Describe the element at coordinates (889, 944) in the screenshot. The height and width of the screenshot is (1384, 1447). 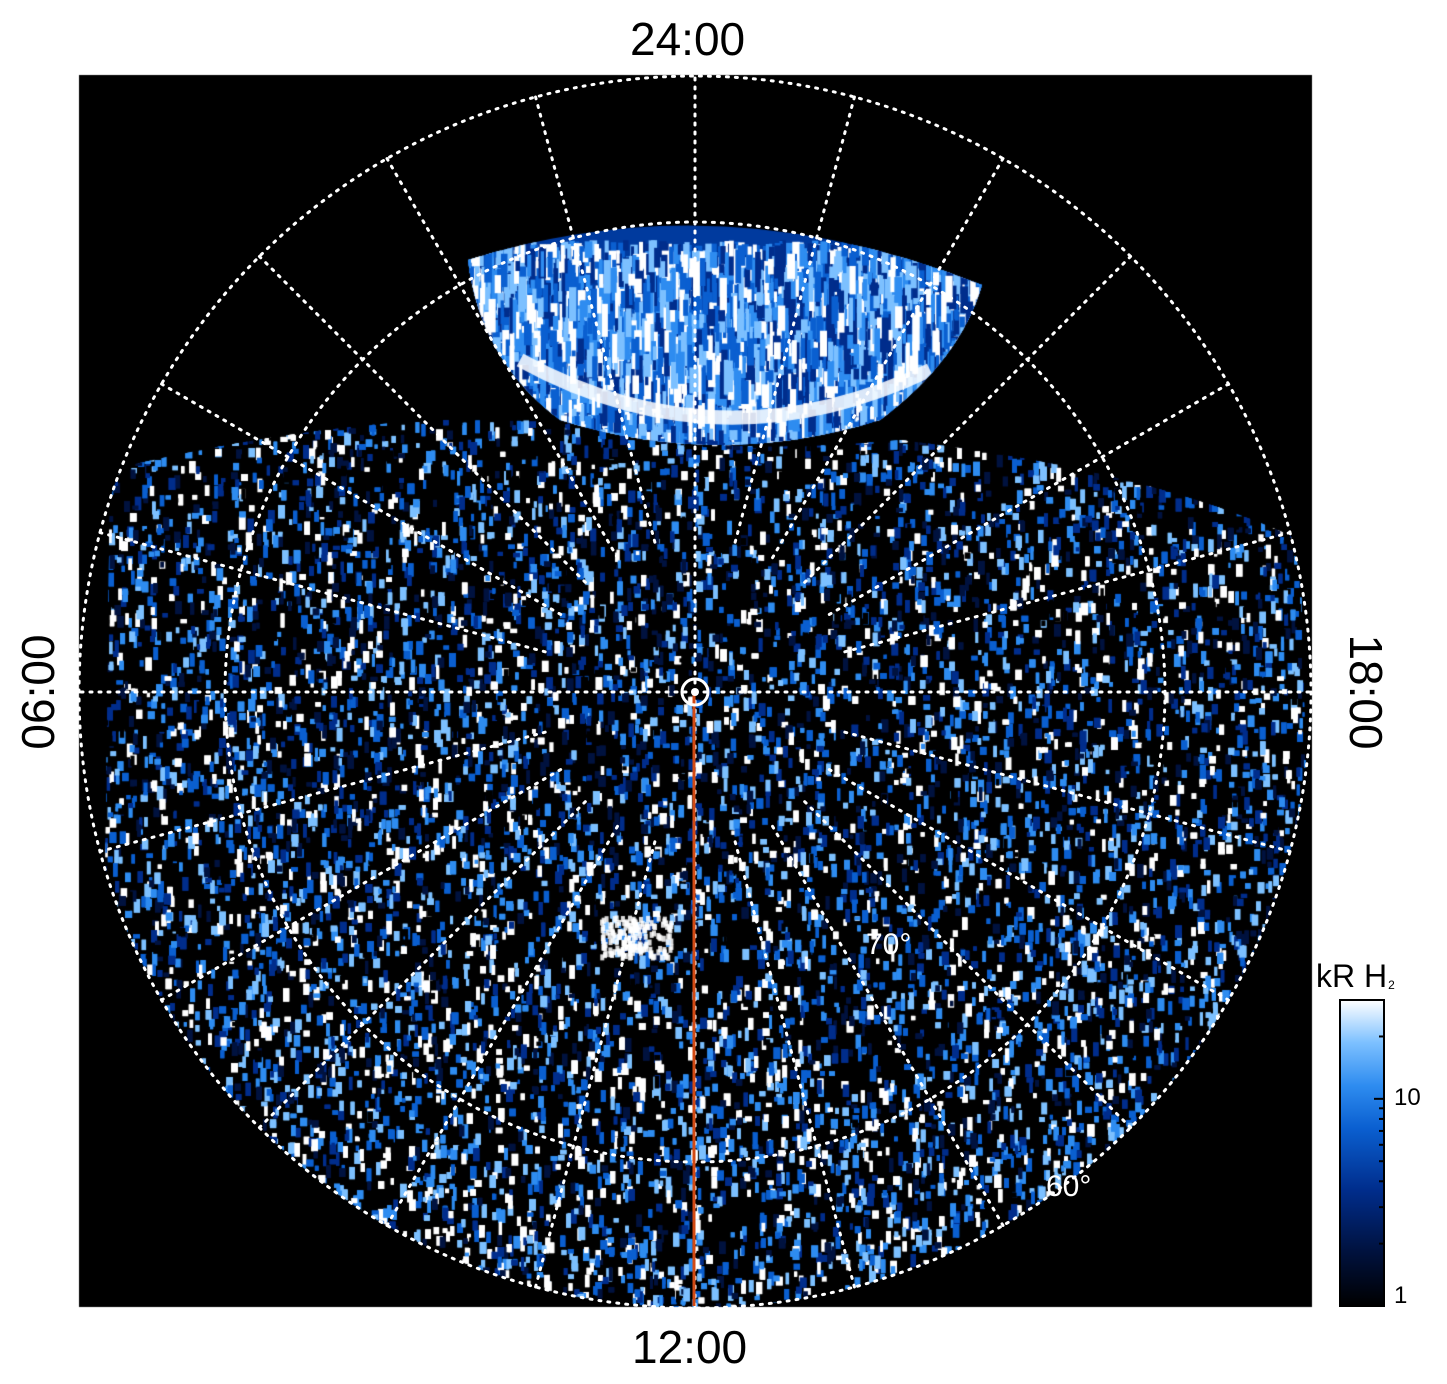
I see `latitude-label-70: 70°` at that location.